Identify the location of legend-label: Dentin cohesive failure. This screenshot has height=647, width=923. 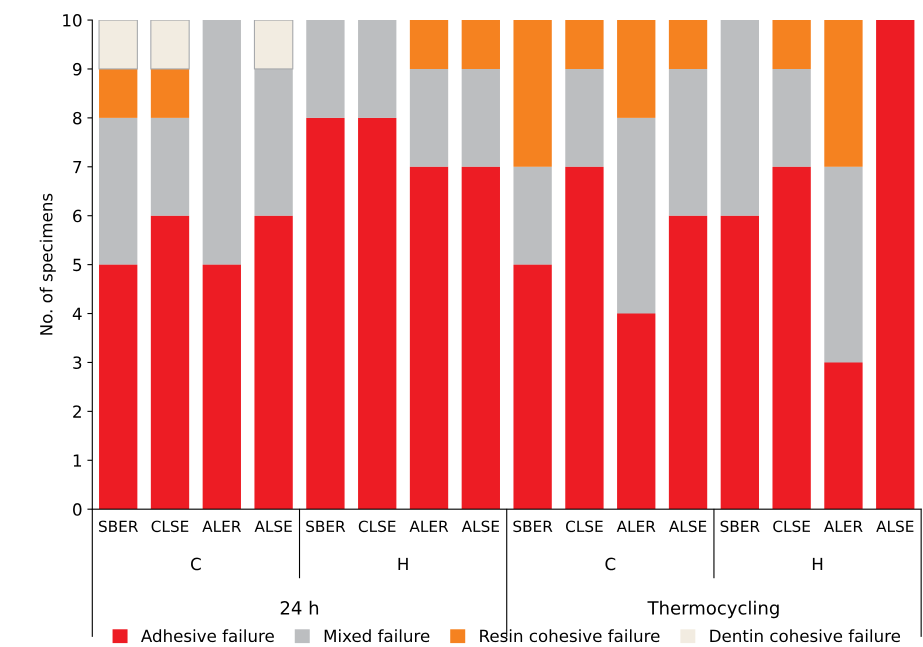
(805, 635).